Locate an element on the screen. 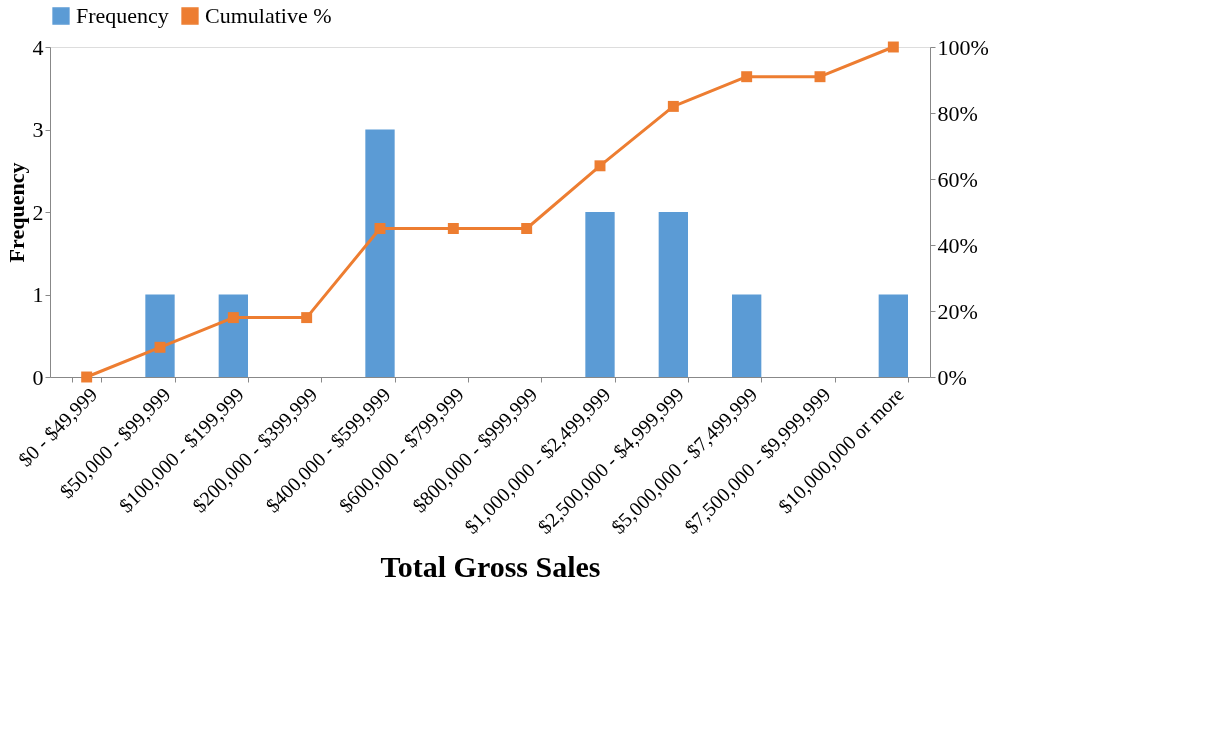 Image resolution: width=1209 pixels, height=750 pixels. y-tick-label: 2 is located at coordinates (38, 212).